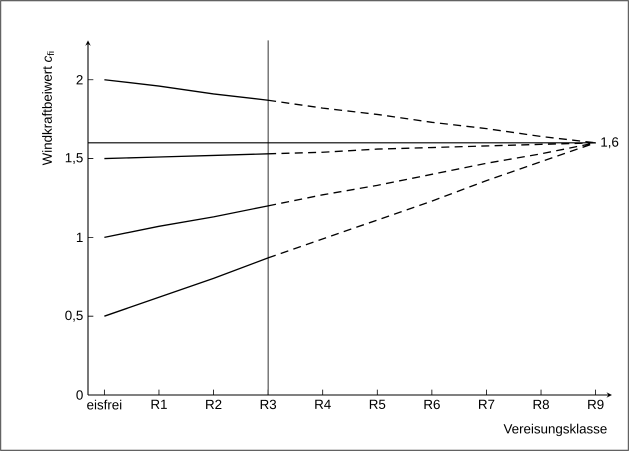  What do you see at coordinates (74, 316) in the screenshot?
I see `y-tick-label: 0,5` at bounding box center [74, 316].